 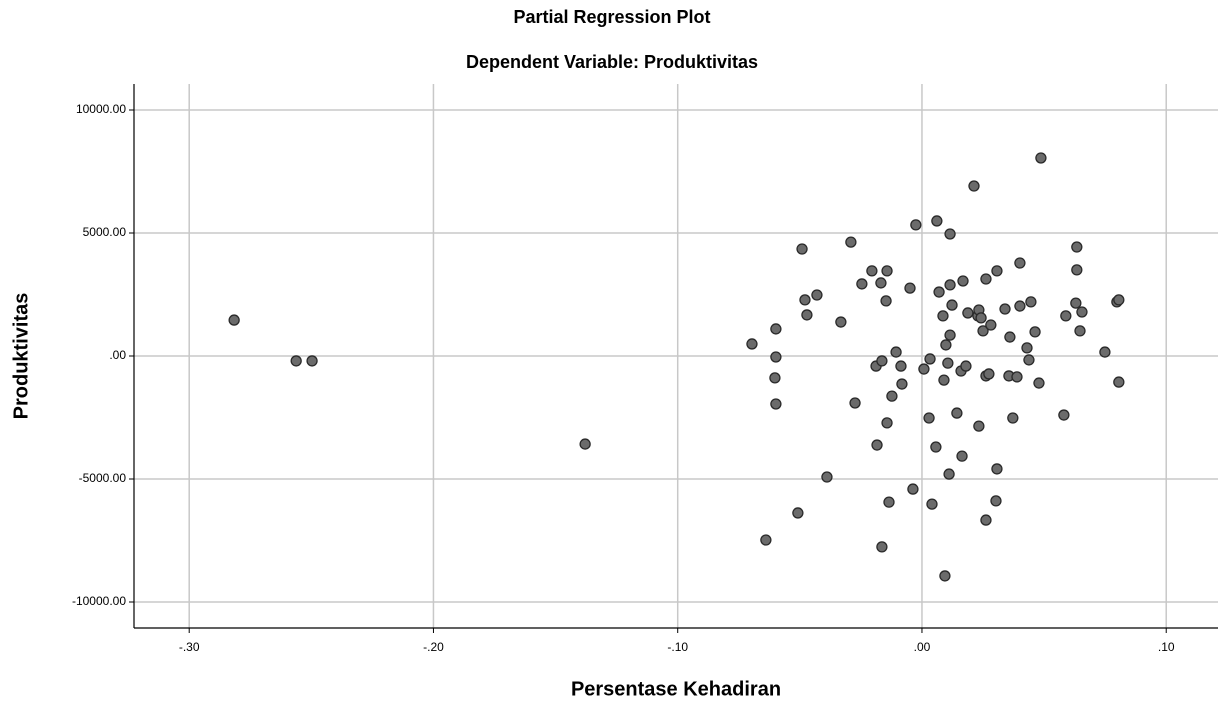 What do you see at coordinates (433, 647) in the screenshot?
I see `x-tick-label: -.20` at bounding box center [433, 647].